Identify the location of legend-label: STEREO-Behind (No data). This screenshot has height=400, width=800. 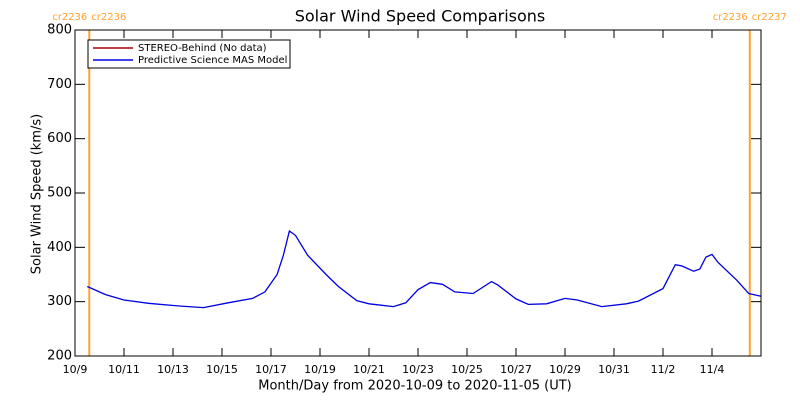
(202, 48).